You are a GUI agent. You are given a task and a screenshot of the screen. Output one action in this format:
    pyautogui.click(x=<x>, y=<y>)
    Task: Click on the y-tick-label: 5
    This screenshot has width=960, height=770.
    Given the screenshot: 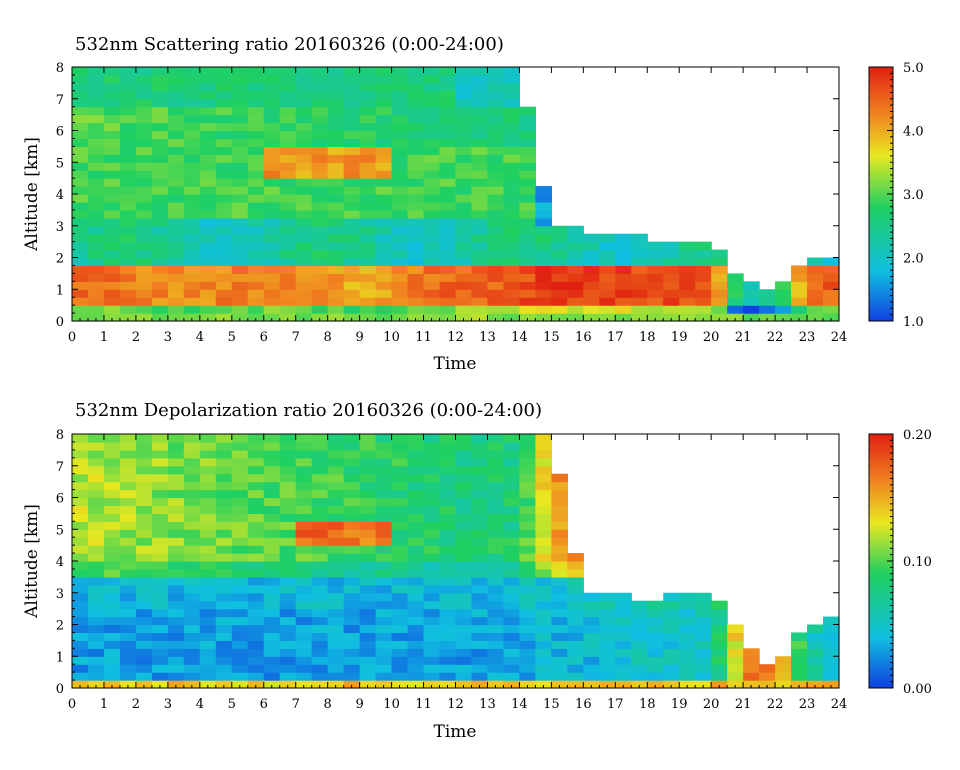 What is the action you would take?
    pyautogui.click(x=60, y=163)
    